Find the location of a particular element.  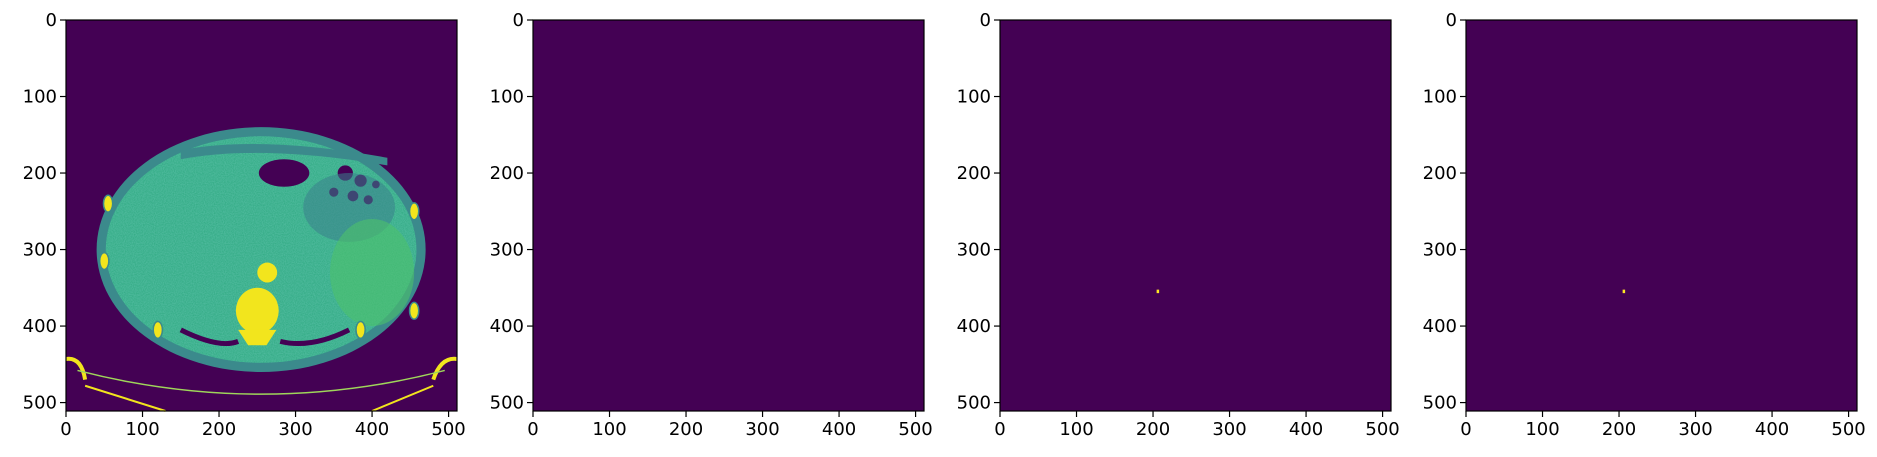

ct-slice-image is located at coordinates (261, 269).